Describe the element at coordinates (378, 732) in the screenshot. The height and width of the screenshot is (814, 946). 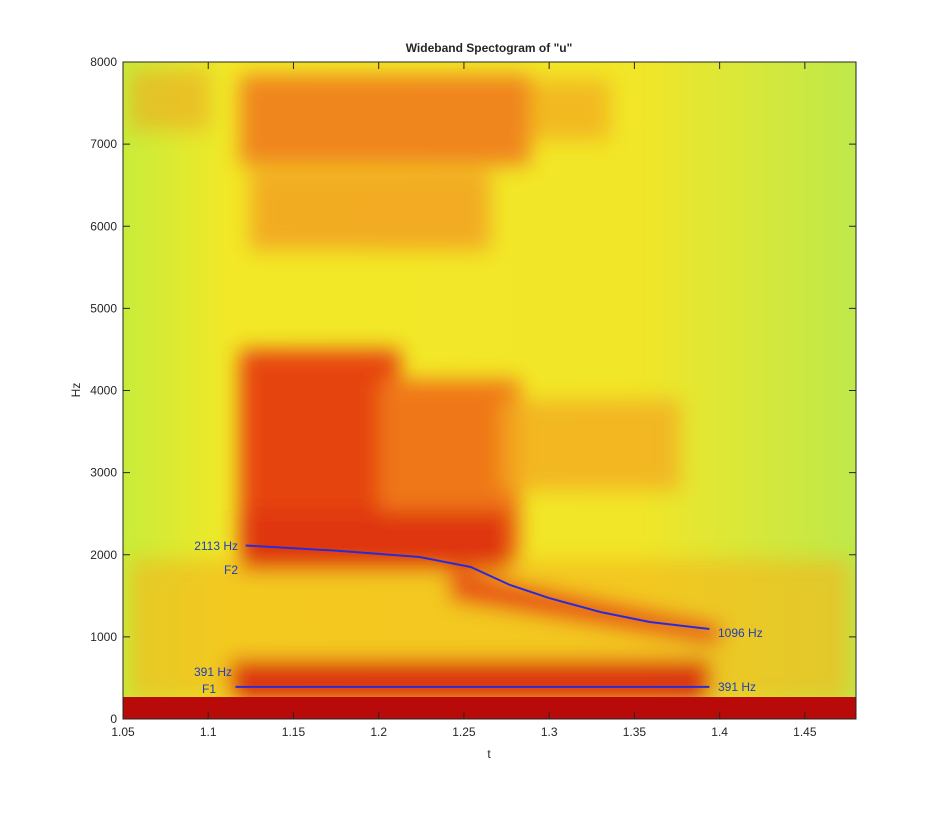
I see `x-tick-label: 1.2` at that location.